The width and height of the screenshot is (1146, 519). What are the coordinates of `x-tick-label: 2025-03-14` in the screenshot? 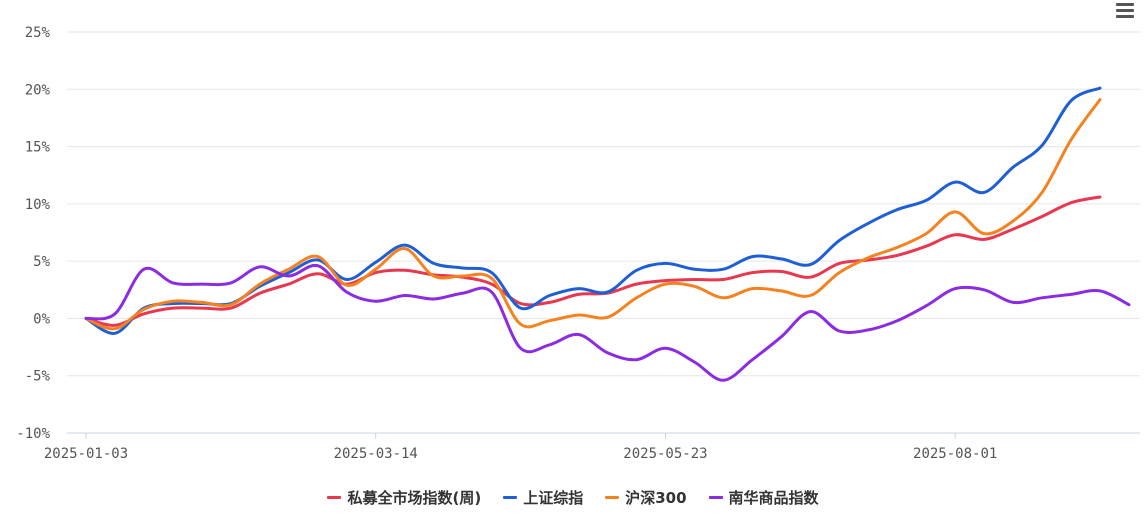 It's located at (376, 454).